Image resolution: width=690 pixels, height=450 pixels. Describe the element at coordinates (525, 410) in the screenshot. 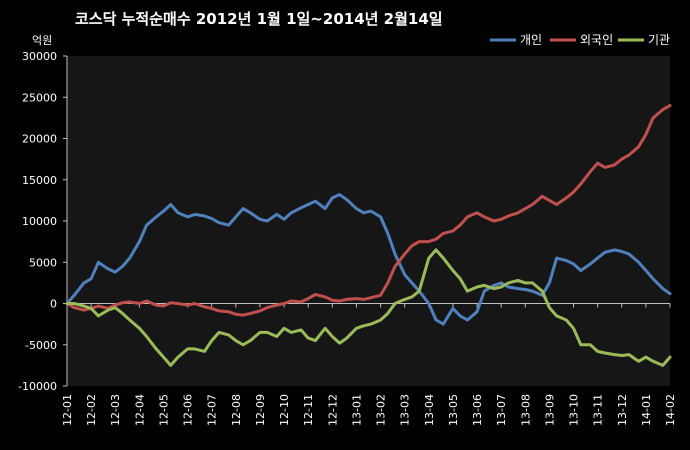

I see `x-tick-label: 13-08` at that location.